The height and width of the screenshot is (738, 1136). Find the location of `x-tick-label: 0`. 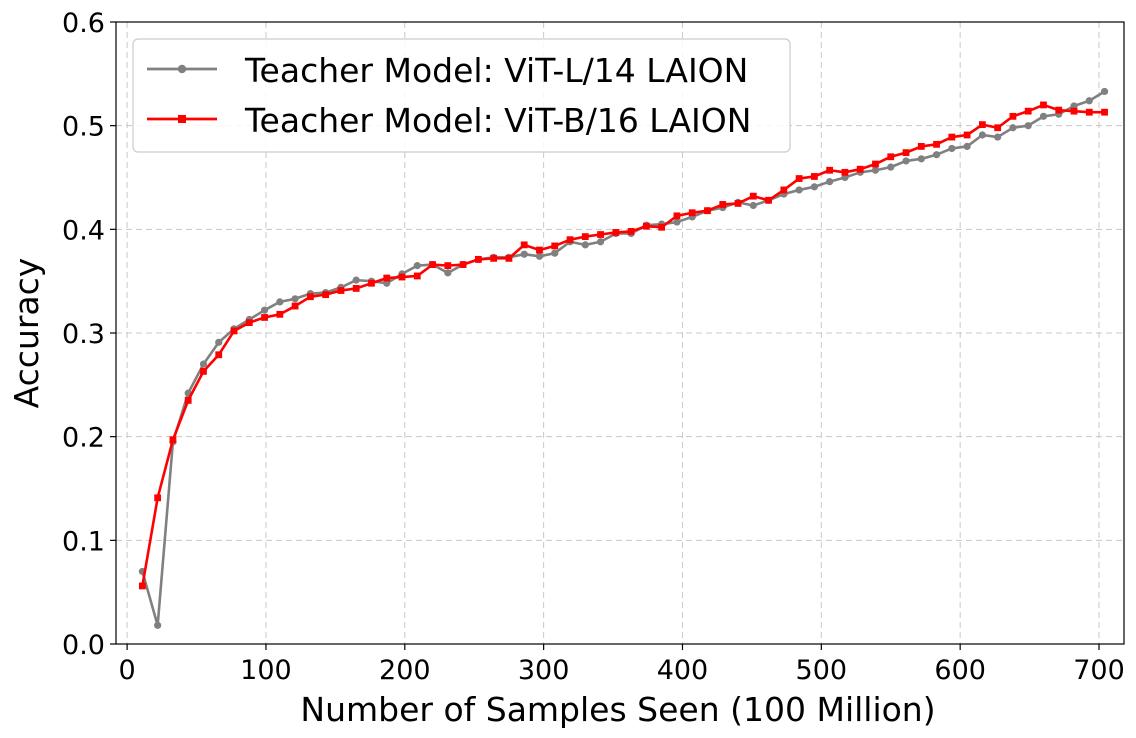

x-tick-label: 0 is located at coordinates (127, 670).